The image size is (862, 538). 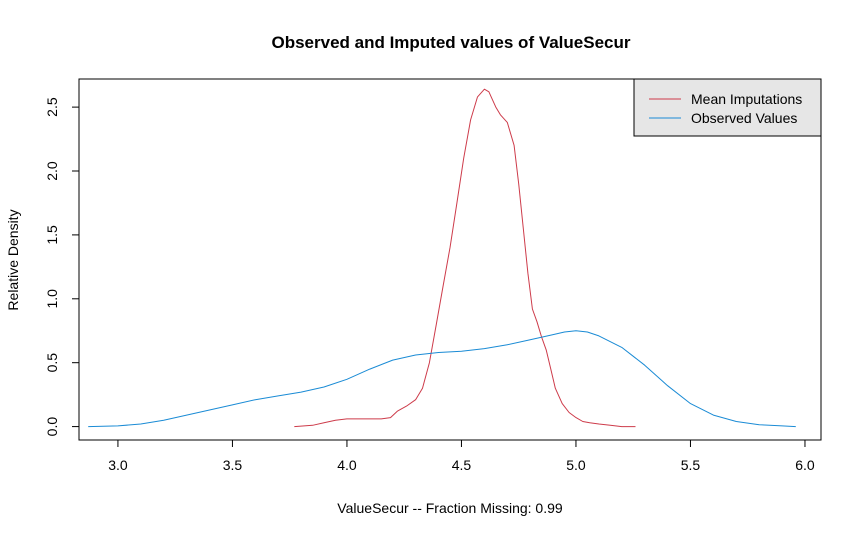 What do you see at coordinates (442, 379) in the screenshot?
I see `series-line-observed-values` at bounding box center [442, 379].